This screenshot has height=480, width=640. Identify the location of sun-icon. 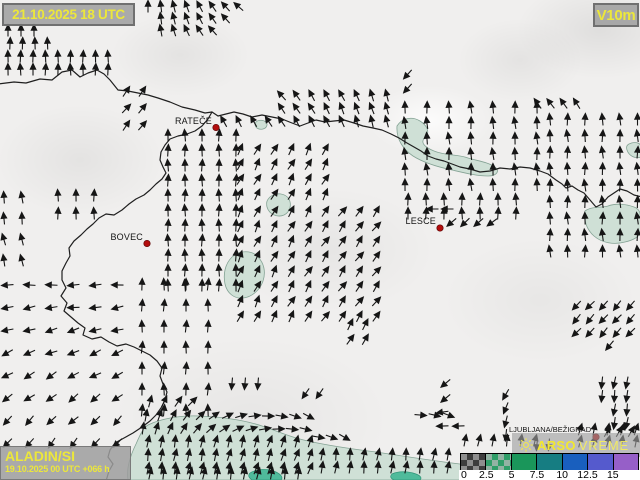
(526, 445).